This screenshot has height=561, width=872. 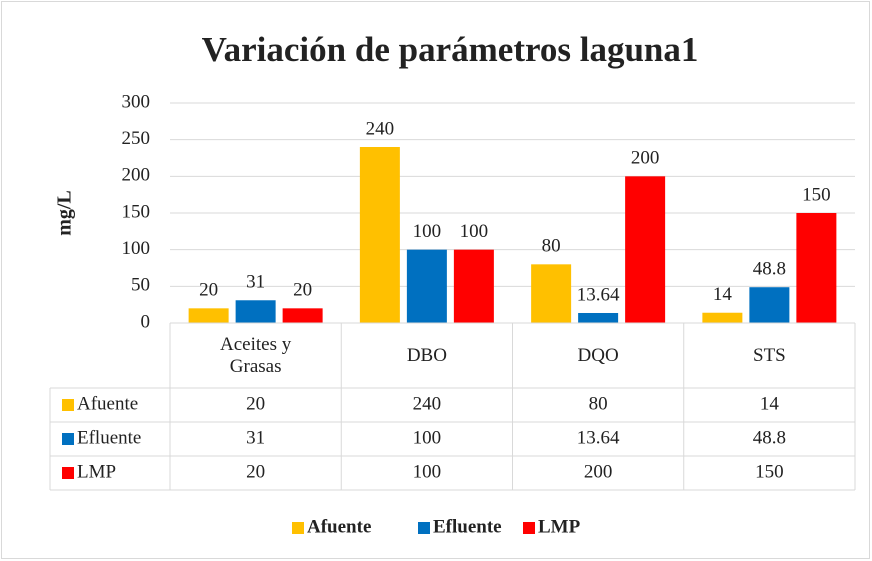 I want to click on x-tick-label: DQO, so click(x=598, y=355).